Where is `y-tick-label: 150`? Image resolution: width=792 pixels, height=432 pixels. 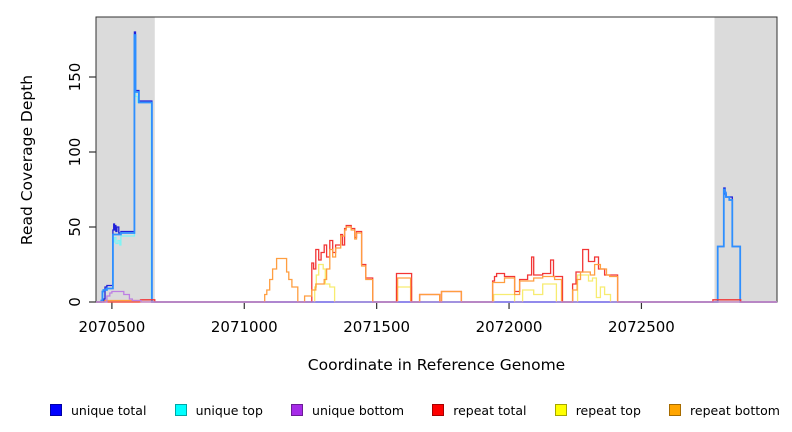
y-tick-label: 150 is located at coordinates (75, 77).